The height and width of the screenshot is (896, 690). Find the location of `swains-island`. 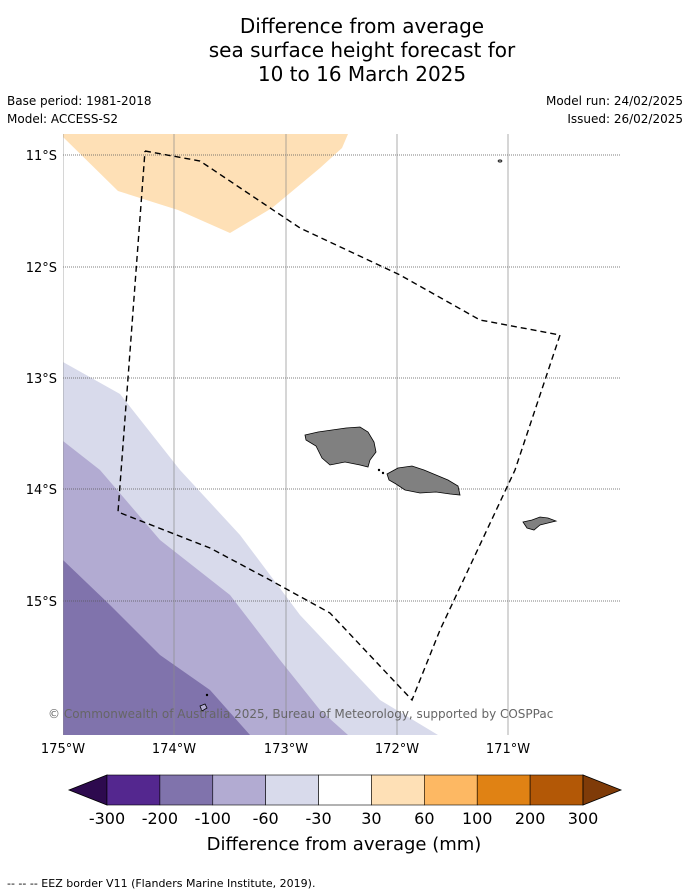

swains-island is located at coordinates (500, 161).